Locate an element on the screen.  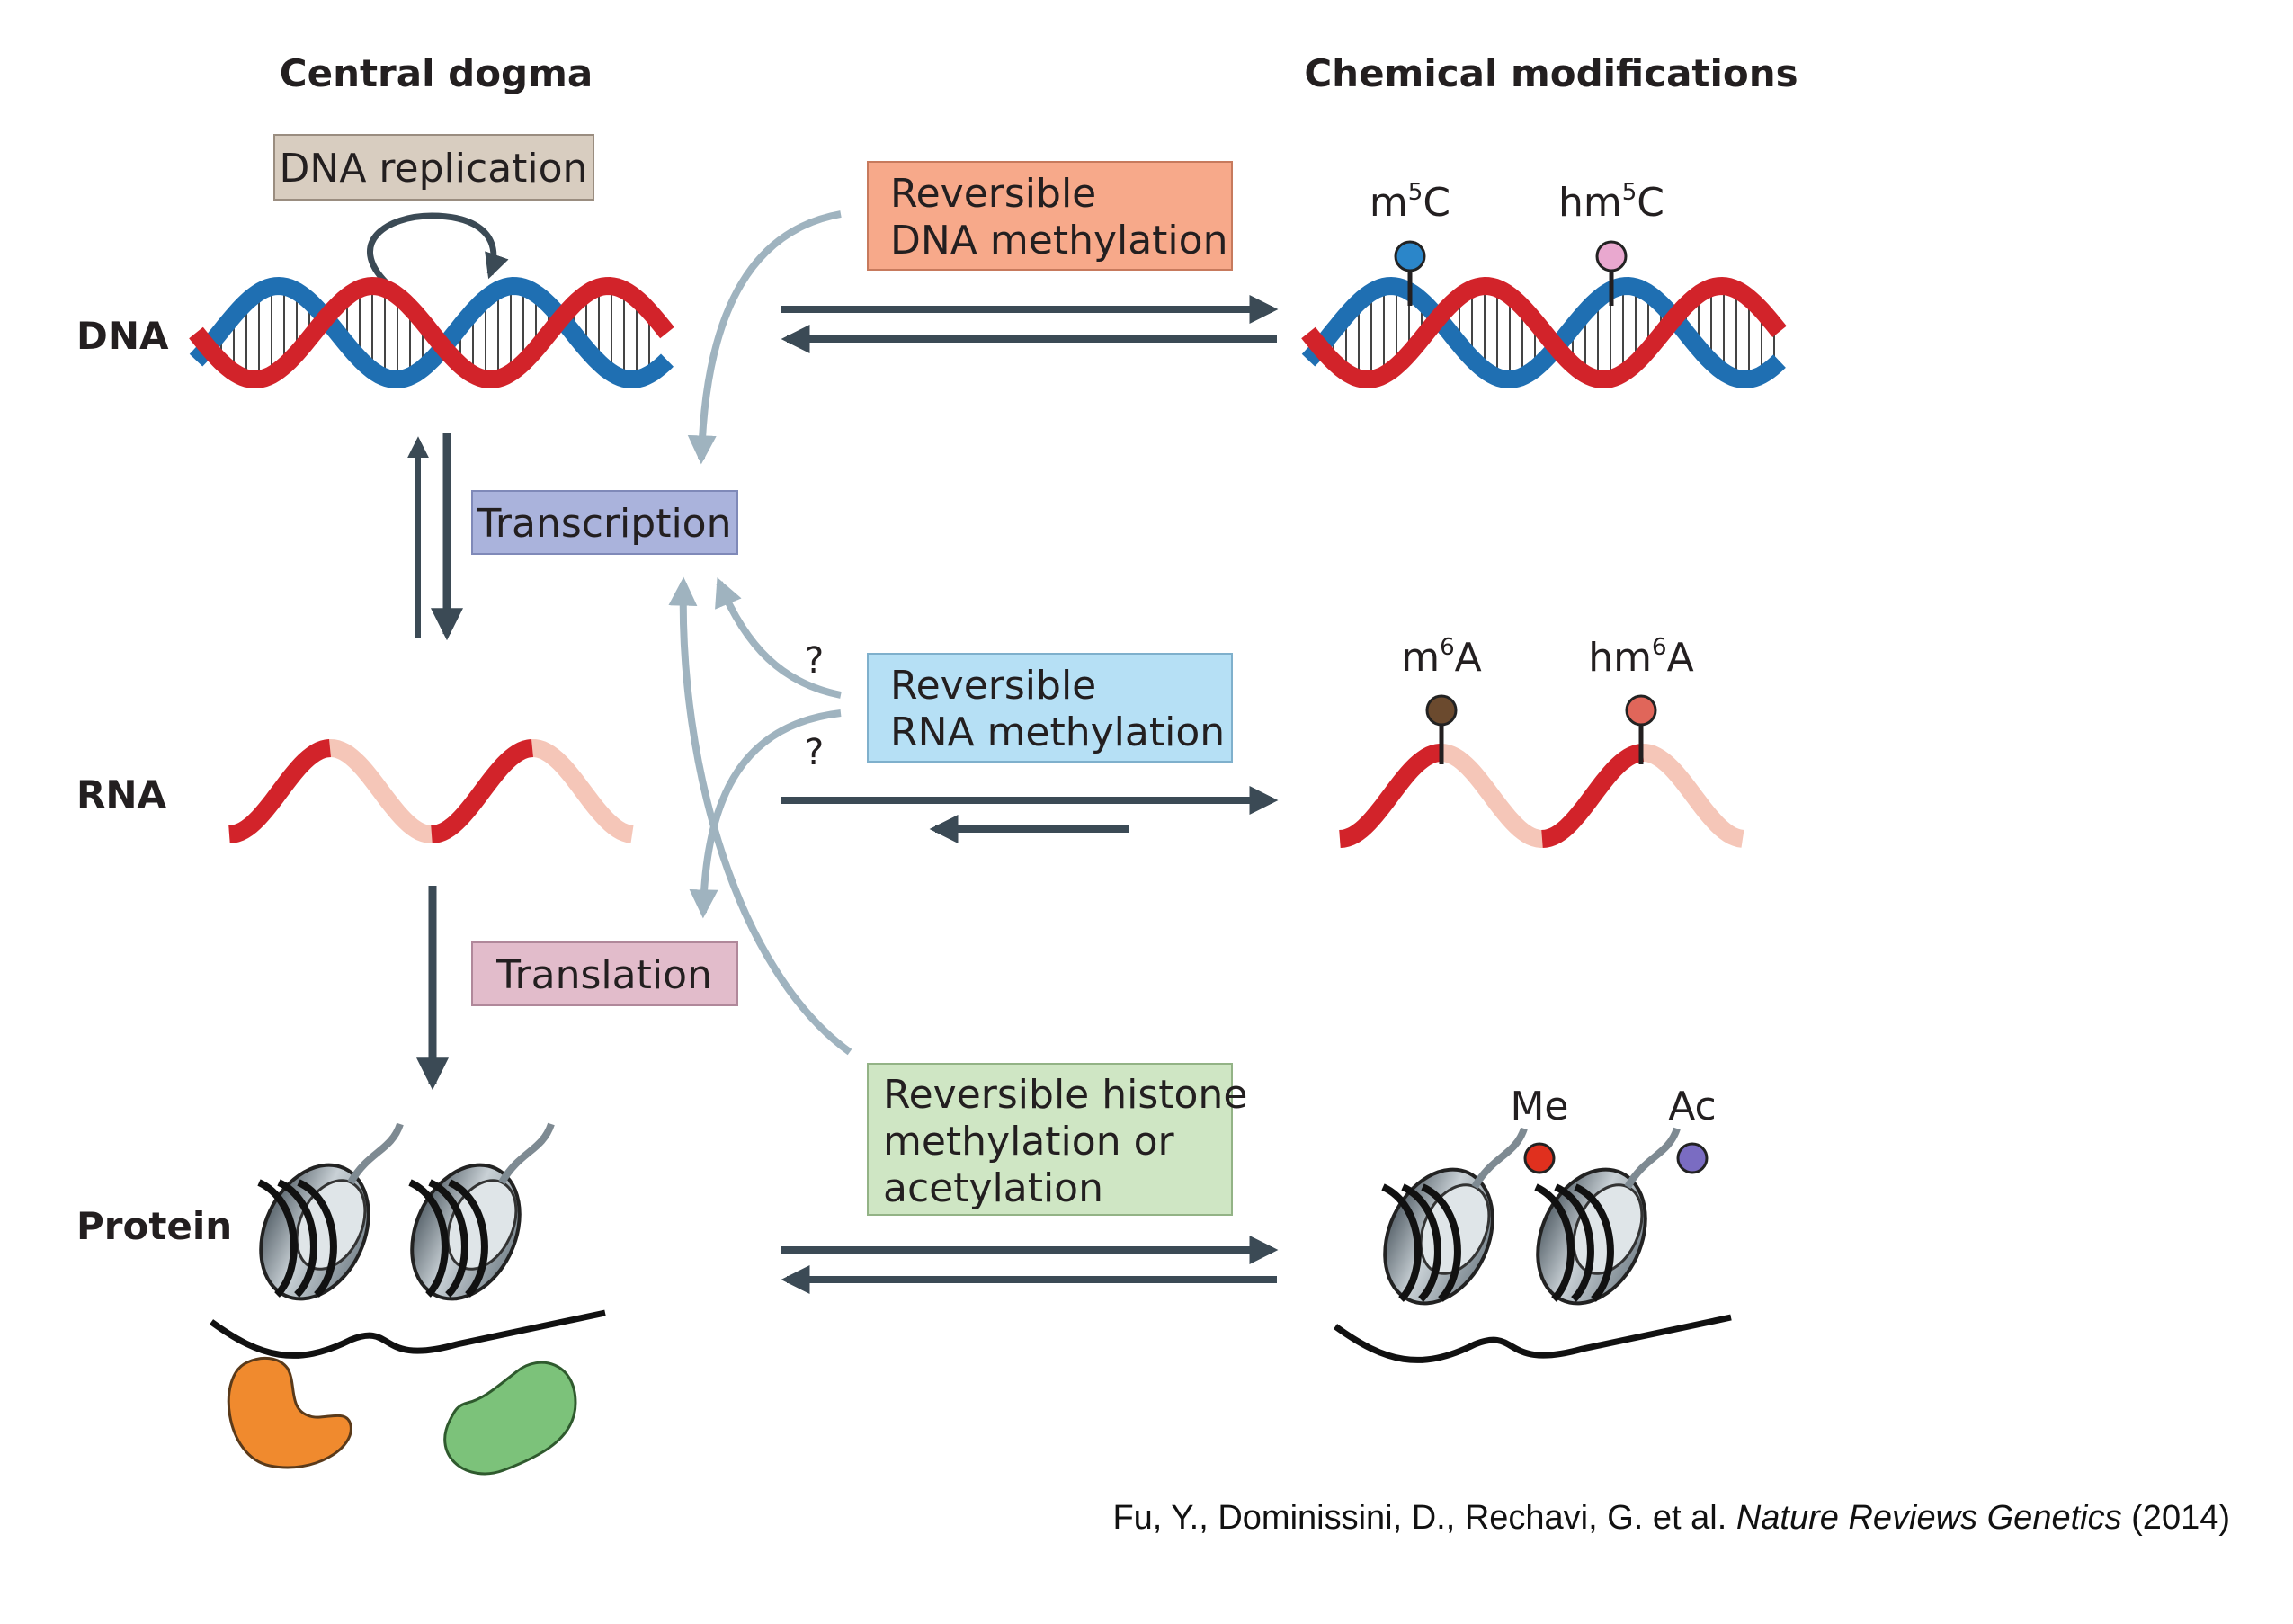
dna-methylation-line2: DNA methylation is located at coordinates (1058, 240).